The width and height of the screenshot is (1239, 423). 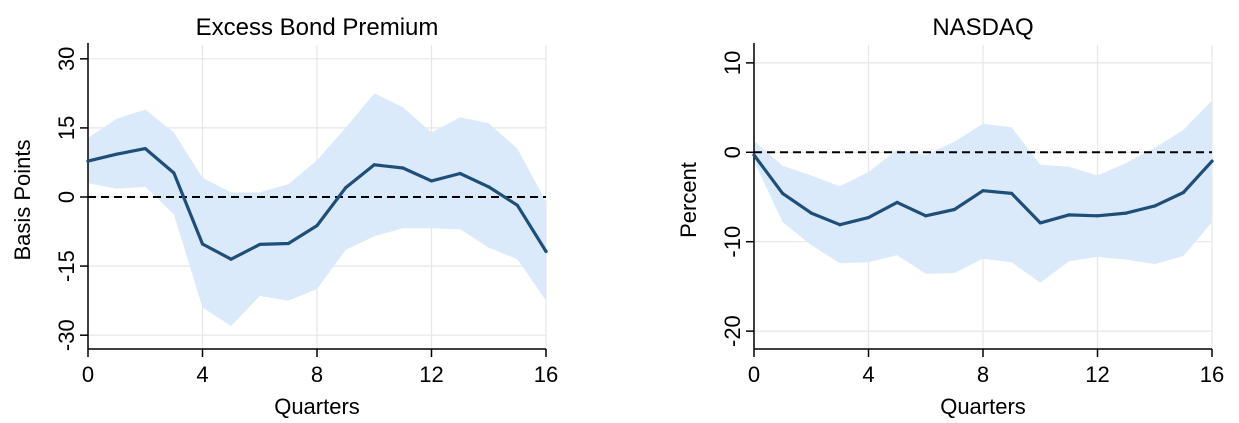 What do you see at coordinates (66, 335) in the screenshot?
I see `y-tick-label: -30` at bounding box center [66, 335].